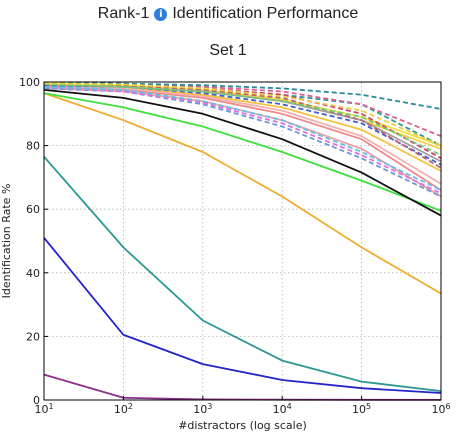 The image size is (456, 435). Describe the element at coordinates (228, 50) in the screenshot. I see `chart-title: Set 1` at that location.